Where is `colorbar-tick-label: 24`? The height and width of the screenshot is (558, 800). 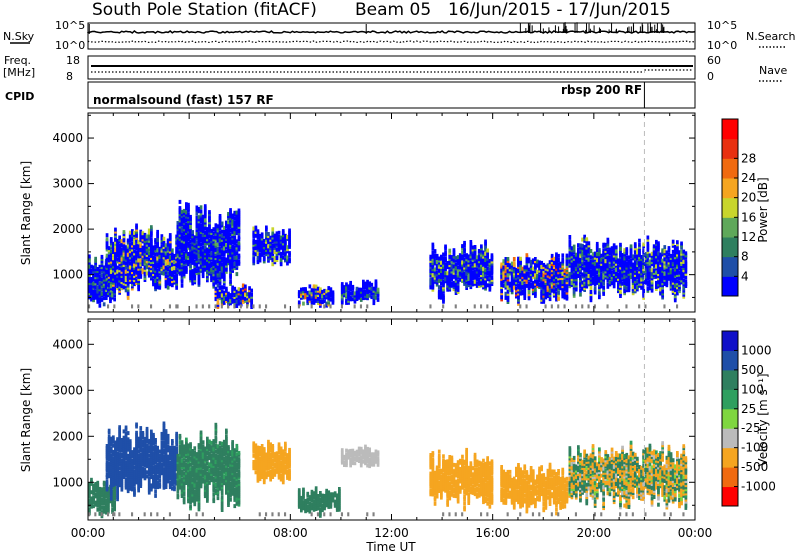 colorbar-tick-label: 24 is located at coordinates (748, 178).